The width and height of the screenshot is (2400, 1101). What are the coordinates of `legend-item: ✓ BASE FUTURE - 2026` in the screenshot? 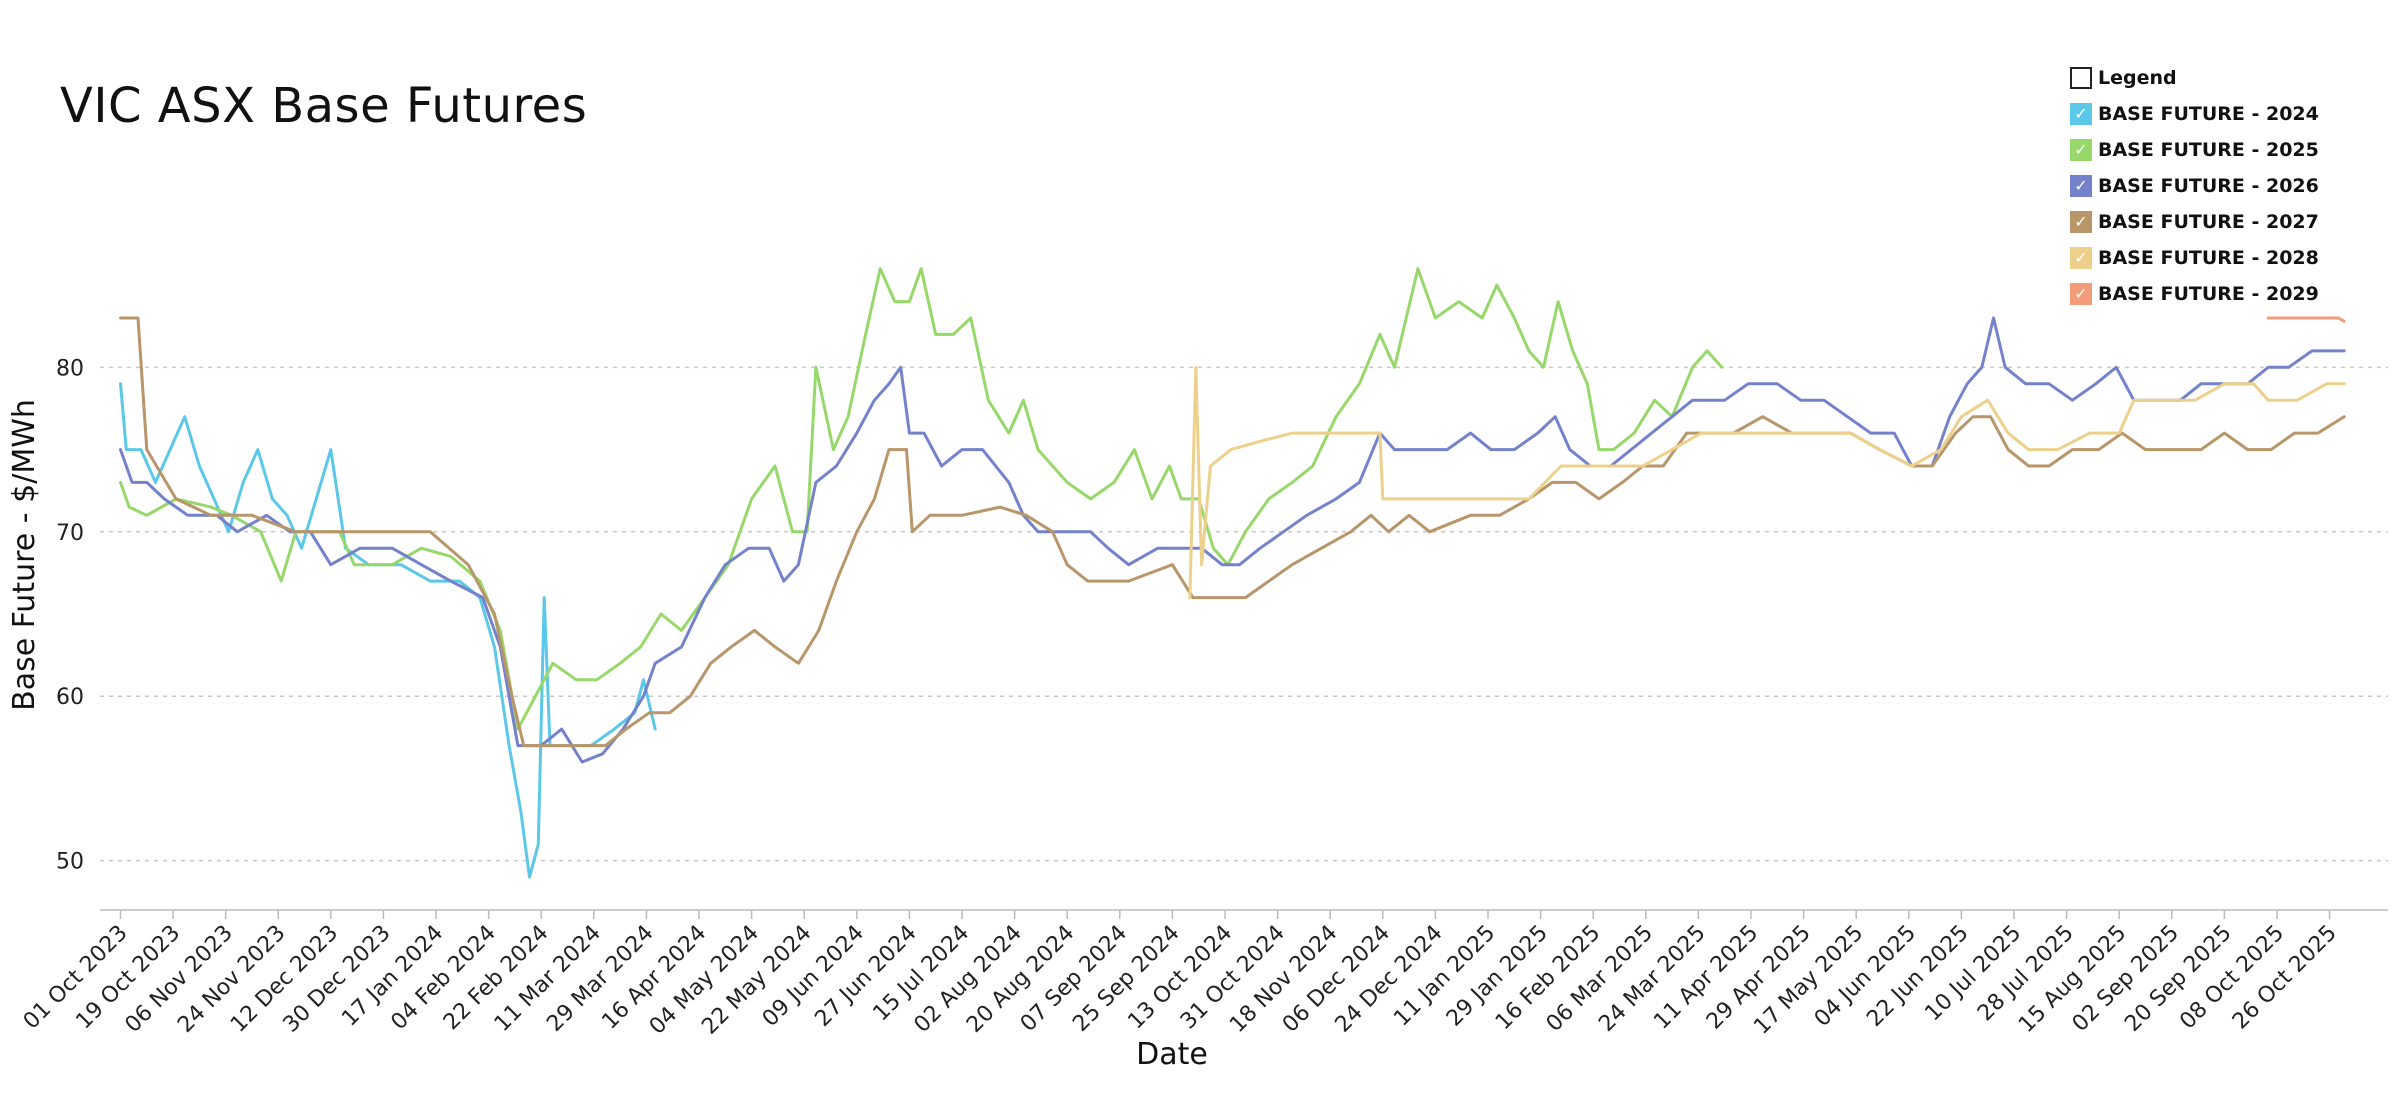 It's located at (2194, 186).